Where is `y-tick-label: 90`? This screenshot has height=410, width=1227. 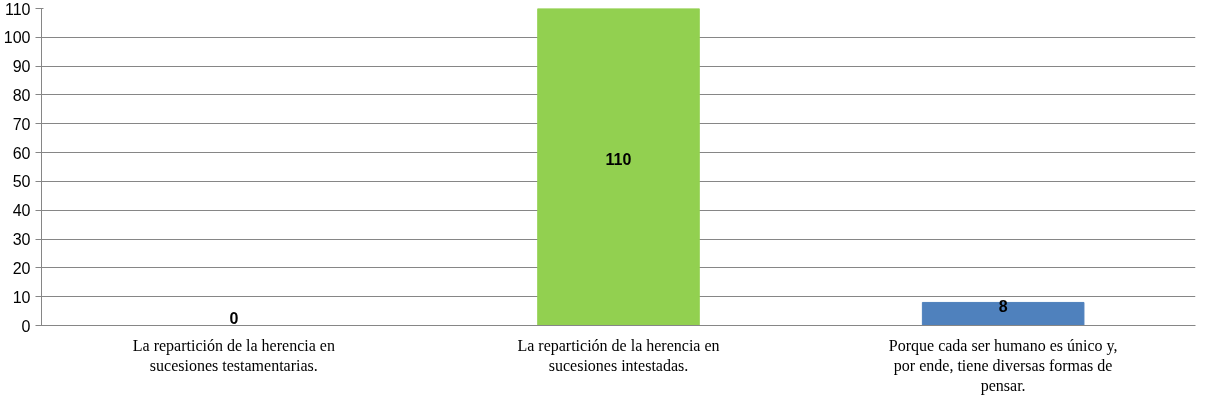
y-tick-label: 90 is located at coordinates (21, 67).